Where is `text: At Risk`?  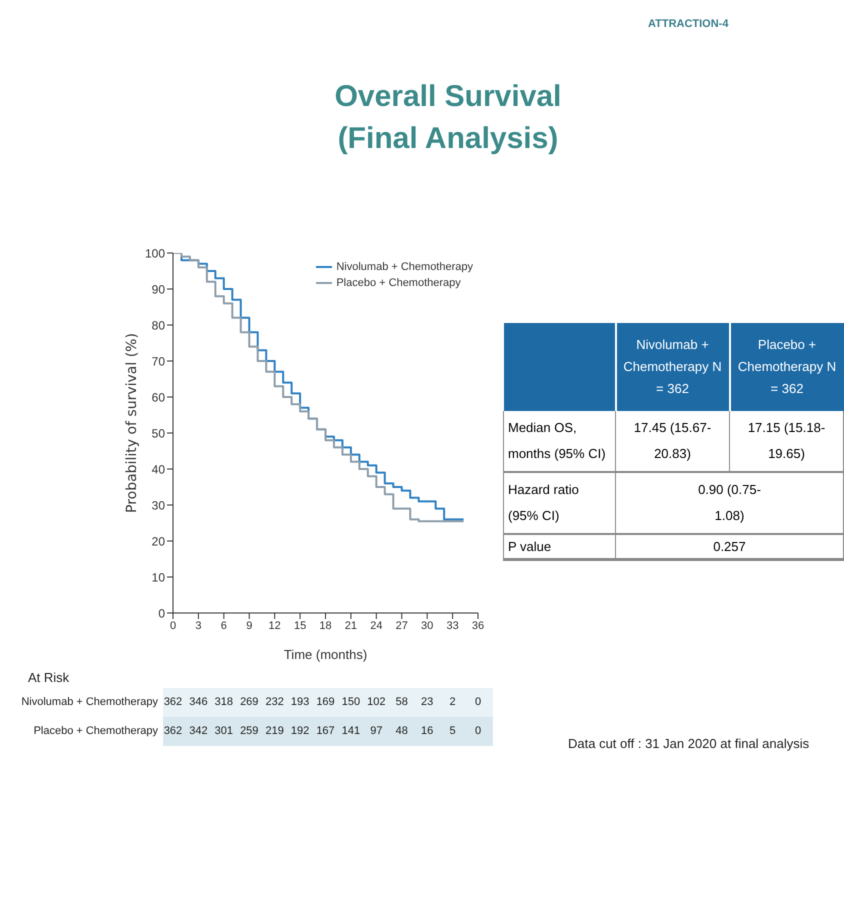
text: At Risk is located at coordinates (49, 677).